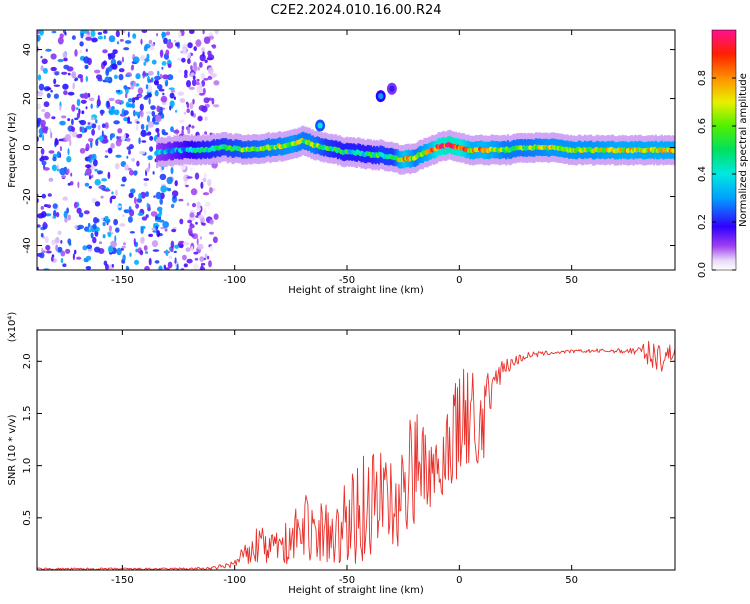 The width and height of the screenshot is (750, 604). What do you see at coordinates (702, 78) in the screenshot?
I see `colorbar-tick-label: 0.8` at bounding box center [702, 78].